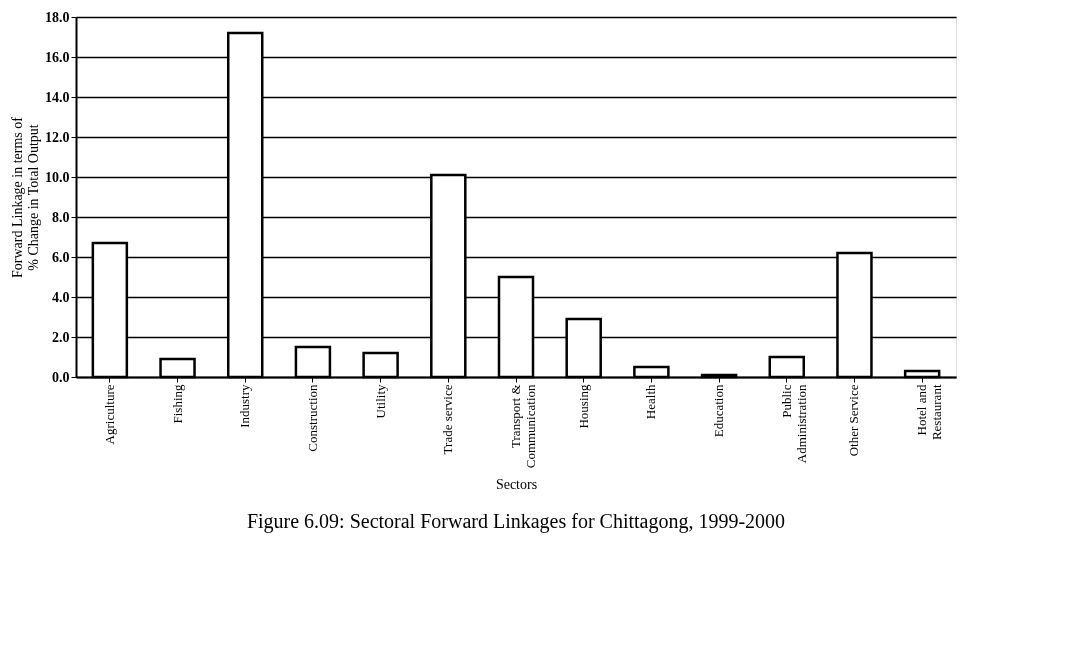 Image resolution: width=1085 pixels, height=646 pixels. What do you see at coordinates (380, 401) in the screenshot?
I see `x-tick-label: Utility` at bounding box center [380, 401].